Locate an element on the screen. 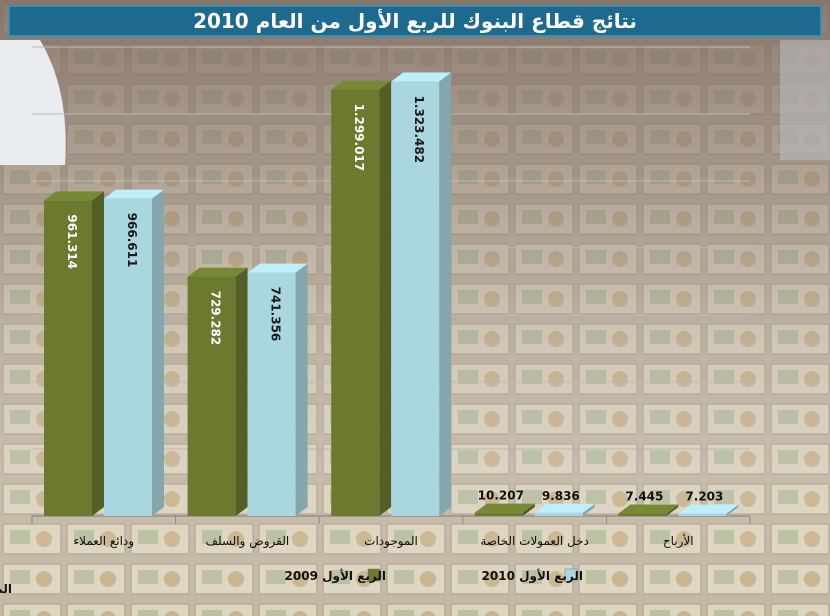  category-label: ودائع العملاء is located at coordinates (104, 541).